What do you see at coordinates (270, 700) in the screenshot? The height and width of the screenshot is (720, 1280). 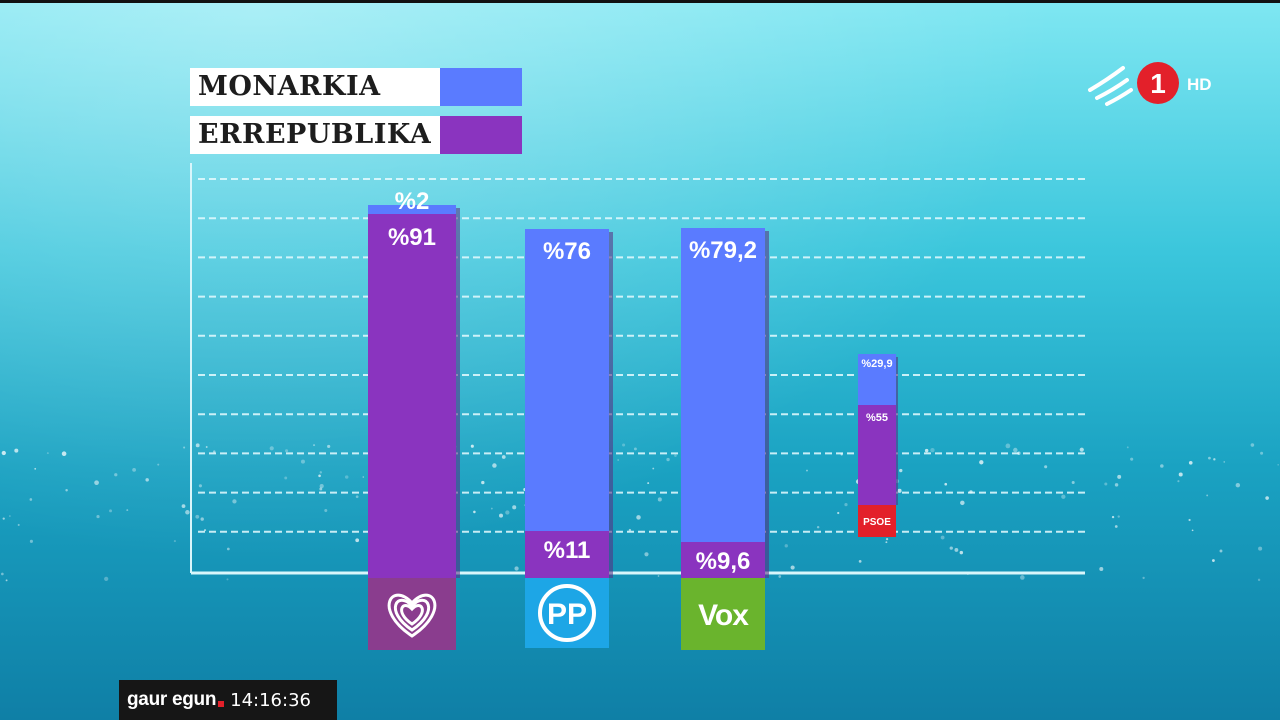 I see `clock-time: 14:16:36` at bounding box center [270, 700].